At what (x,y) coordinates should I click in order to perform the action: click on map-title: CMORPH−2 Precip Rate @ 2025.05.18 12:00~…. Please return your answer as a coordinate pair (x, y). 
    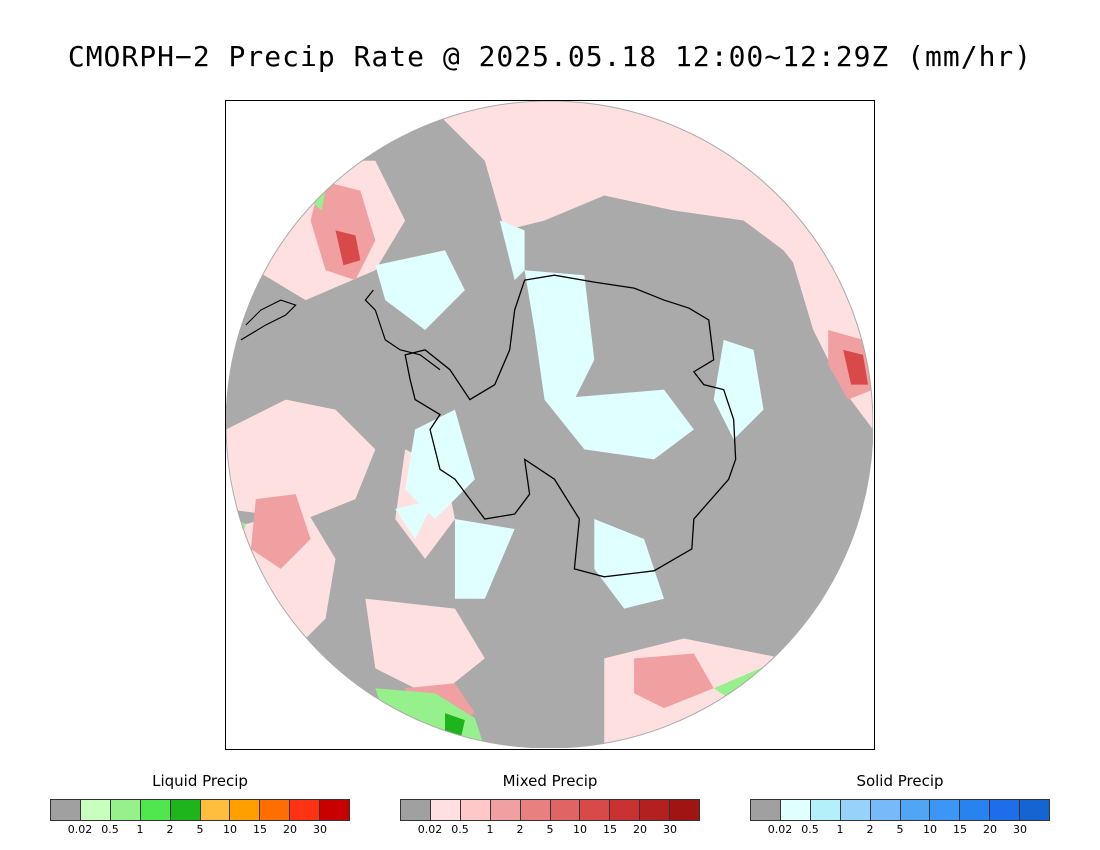
    Looking at the image, I should click on (550, 56).